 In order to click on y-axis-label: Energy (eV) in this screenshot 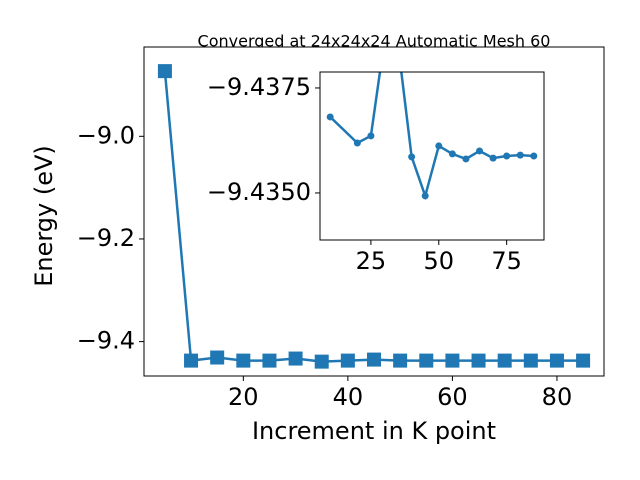, I will do `click(44, 216)`.